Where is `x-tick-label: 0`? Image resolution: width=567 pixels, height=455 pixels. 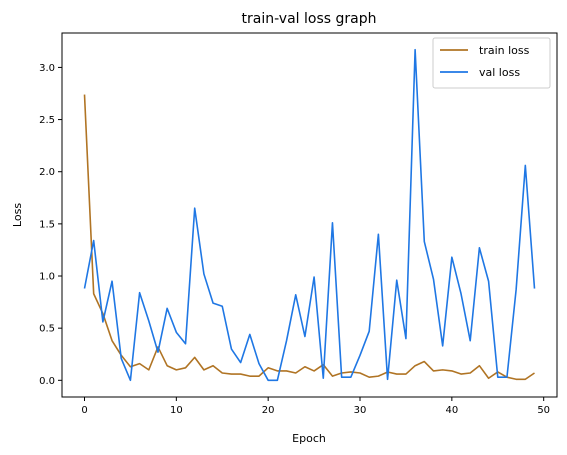 x-tick-label: 0 is located at coordinates (84, 410).